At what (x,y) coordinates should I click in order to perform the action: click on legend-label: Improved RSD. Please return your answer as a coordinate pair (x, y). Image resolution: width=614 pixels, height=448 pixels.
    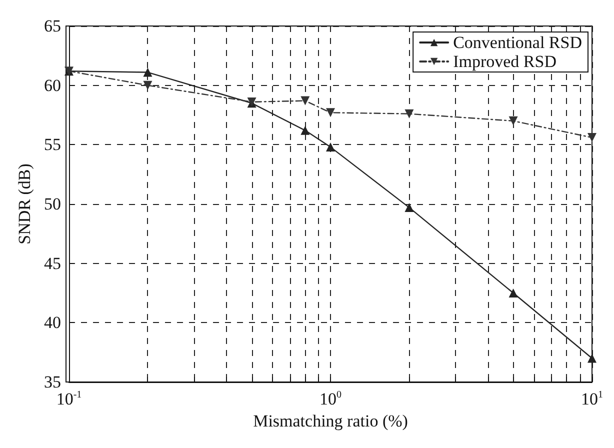
    Looking at the image, I should click on (504, 61).